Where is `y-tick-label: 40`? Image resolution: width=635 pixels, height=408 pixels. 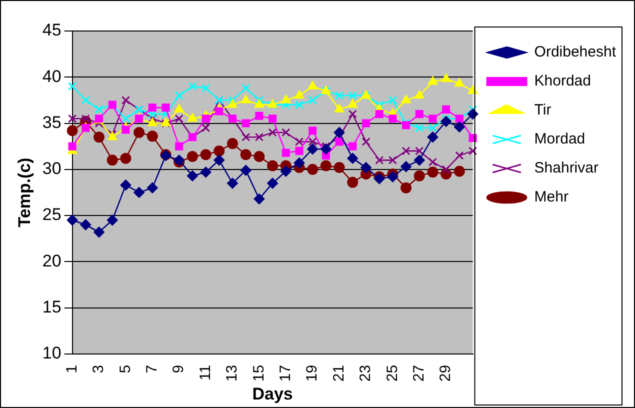 y-tick-label: 40 is located at coordinates (52, 76).